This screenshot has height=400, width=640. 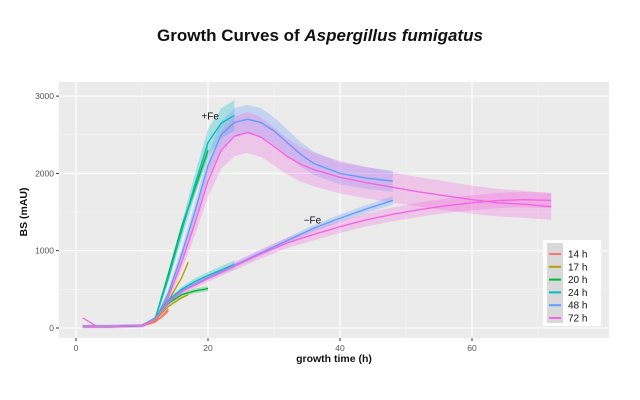 What do you see at coordinates (577, 293) in the screenshot?
I see `legend-label: 24 h` at bounding box center [577, 293].